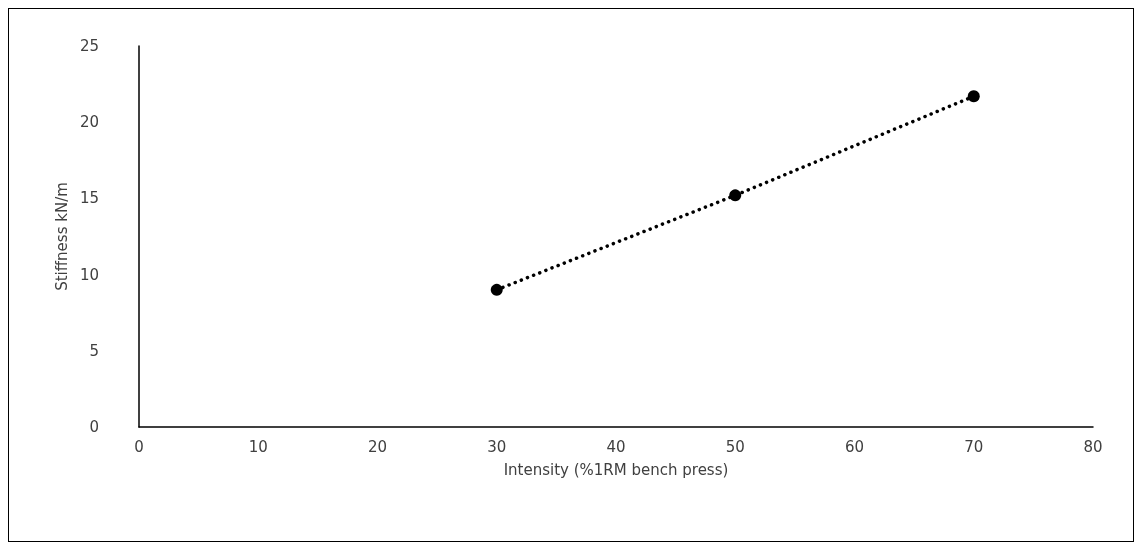 Image resolution: width=1142 pixels, height=550 pixels. Describe the element at coordinates (89, 122) in the screenshot. I see `y-tick-label: 20` at that location.